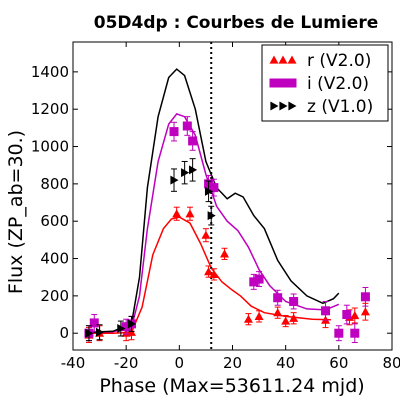 The width and height of the screenshot is (400, 400). Describe the element at coordinates (54, 296) in the screenshot. I see `y-tick-label: 200` at that location.